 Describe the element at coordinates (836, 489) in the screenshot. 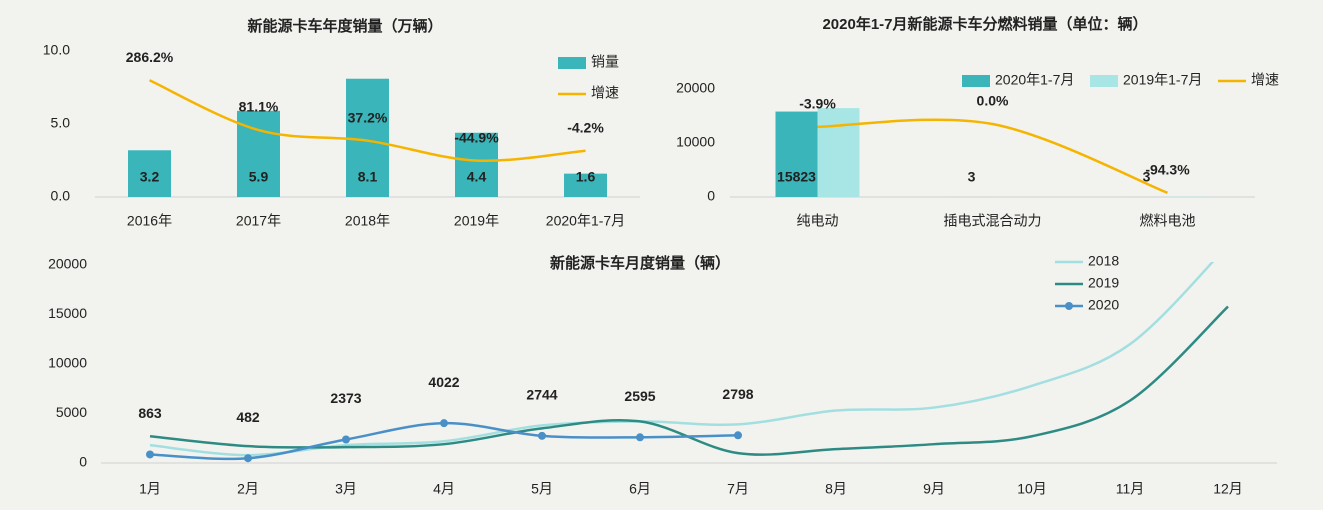

I see `x-tick-label: 8月` at that location.